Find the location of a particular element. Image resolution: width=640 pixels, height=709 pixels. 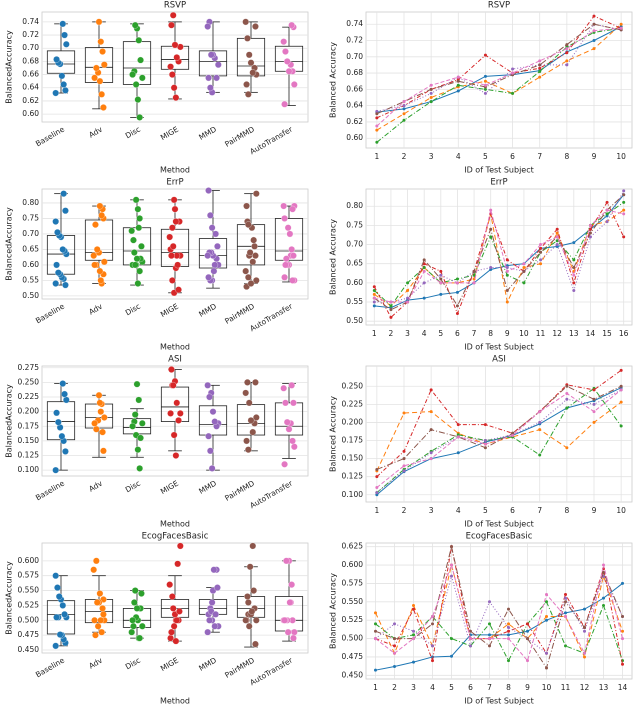

box is located at coordinates (213, 63).